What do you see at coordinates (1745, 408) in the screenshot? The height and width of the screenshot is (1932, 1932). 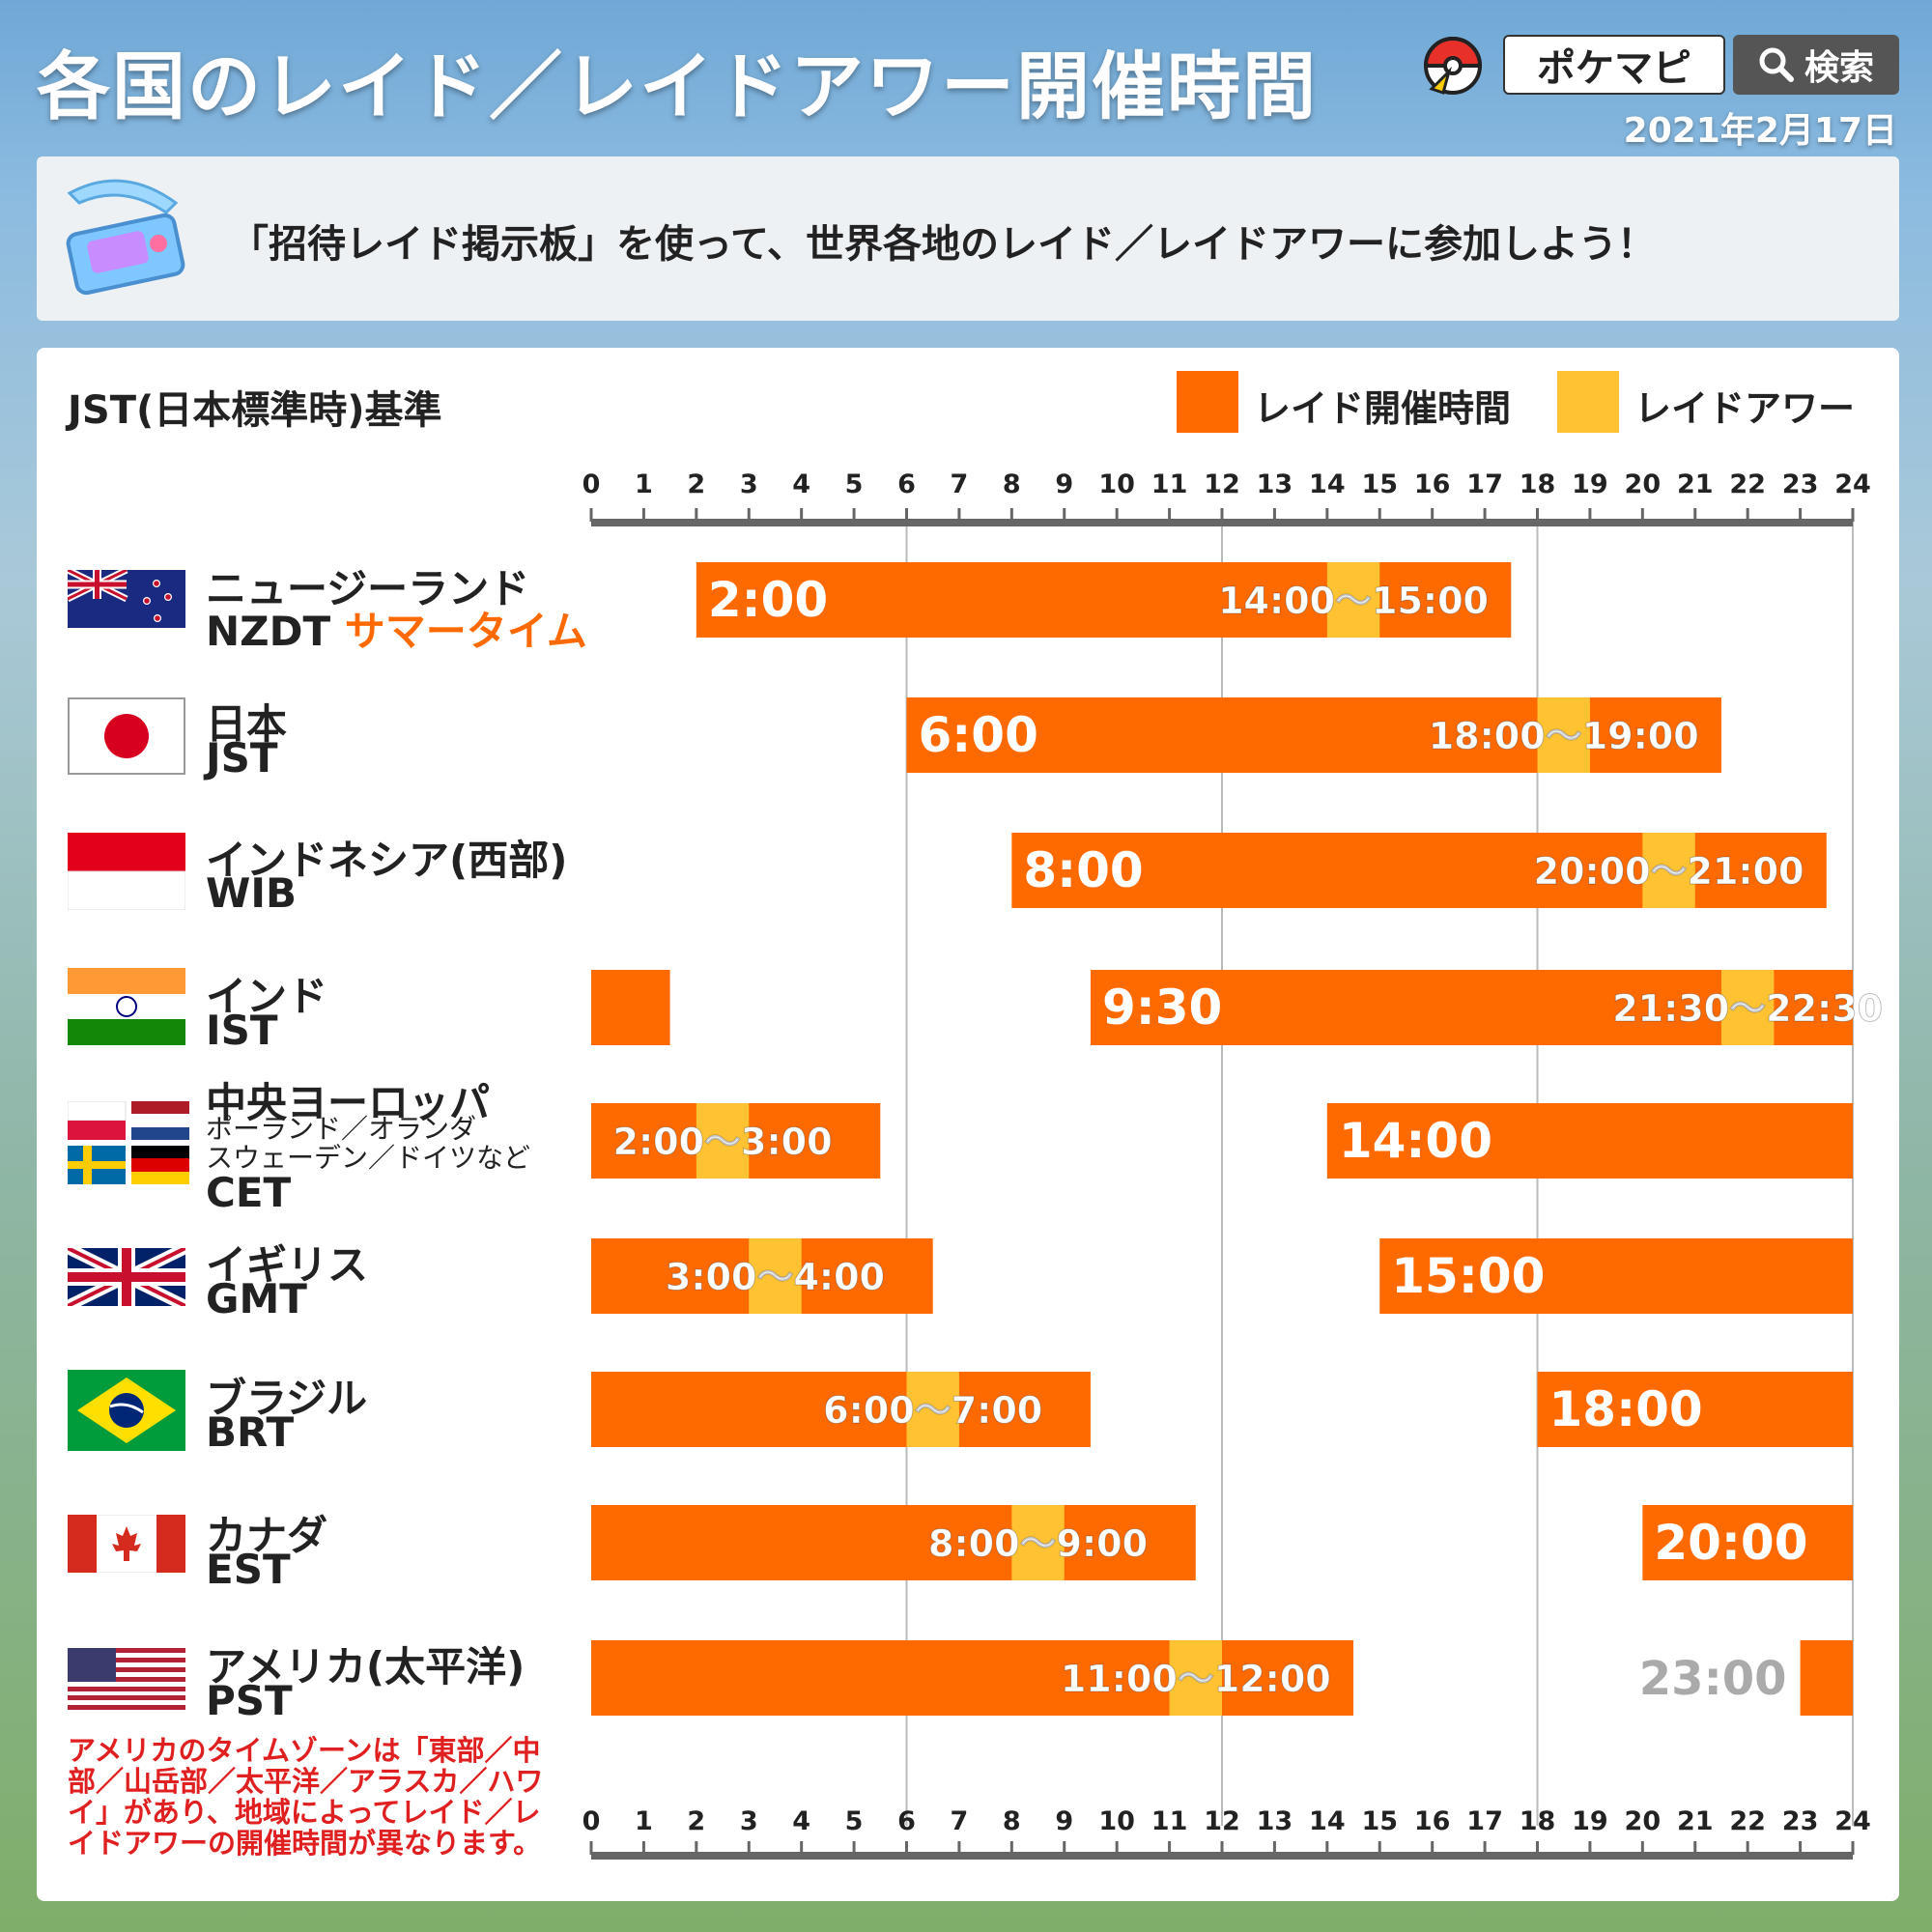 I see `legend-label-raid-hour: レイドアワー` at bounding box center [1745, 408].